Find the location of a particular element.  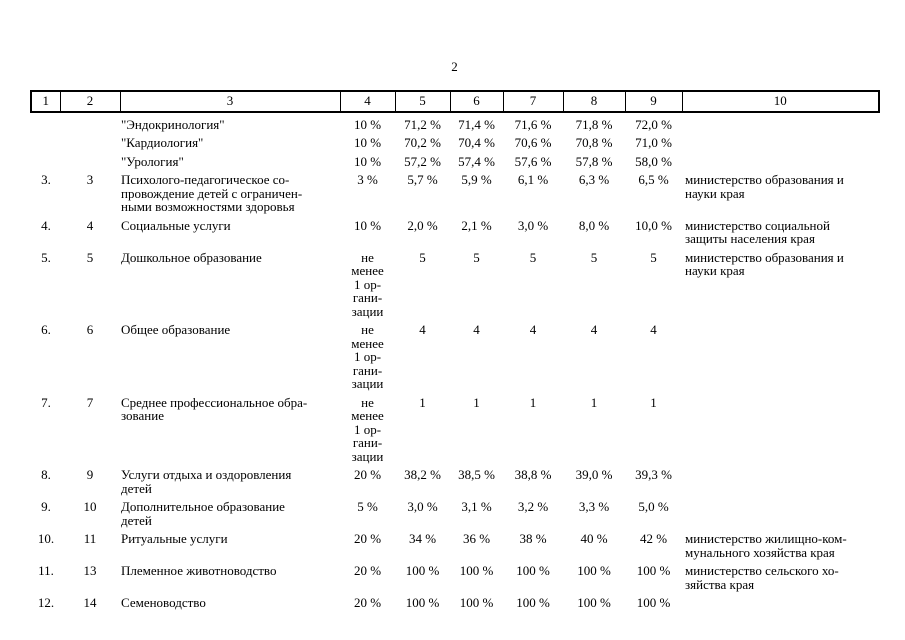

cell-value-col6: 100 % is located at coordinates (476, 570).